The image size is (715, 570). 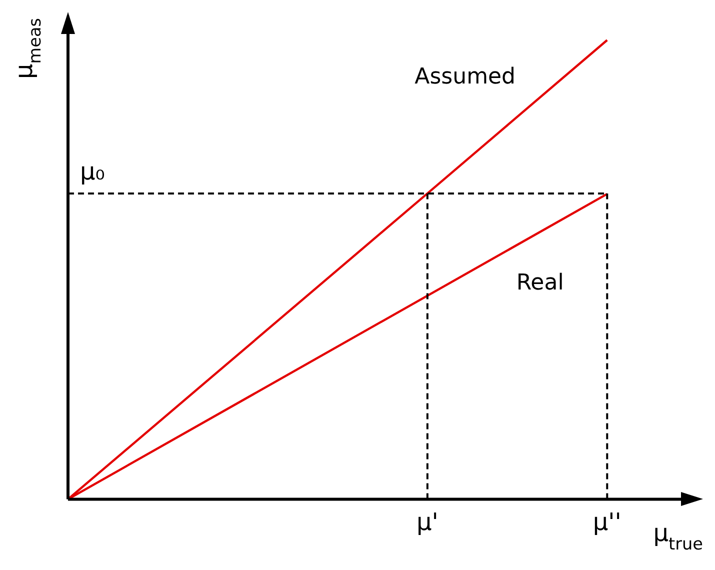 I want to click on ref-line-label: μ₀, so click(x=92, y=171).